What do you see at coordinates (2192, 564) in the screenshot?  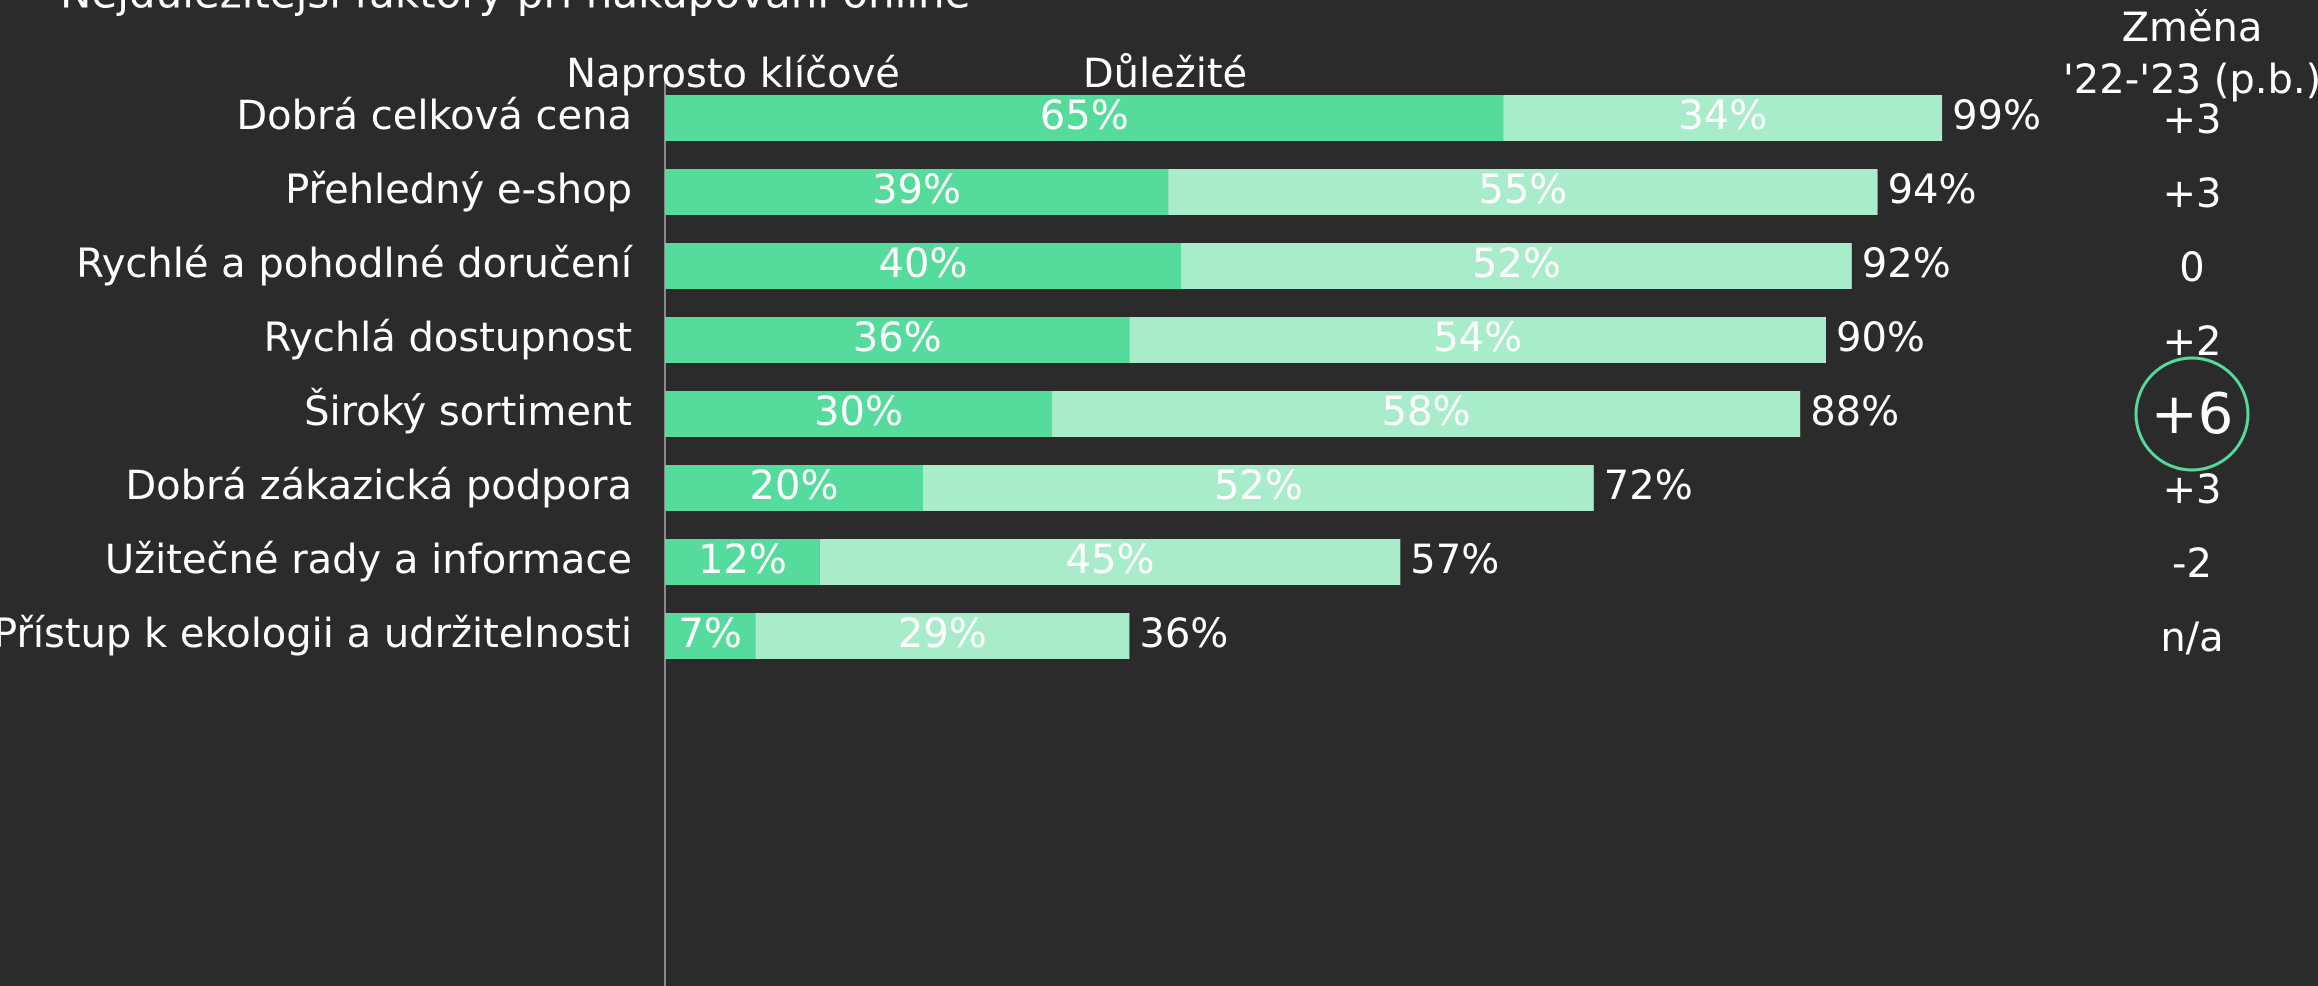 I see `change-label: -2` at bounding box center [2192, 564].